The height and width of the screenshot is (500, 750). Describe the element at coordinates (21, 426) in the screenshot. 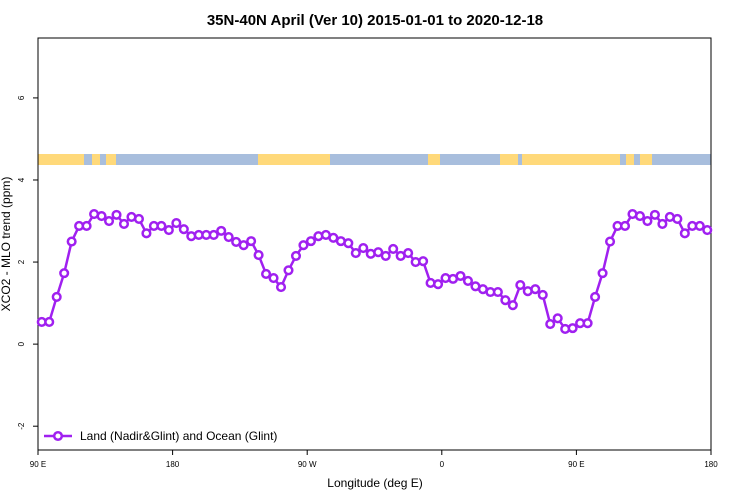

I see `y-tick-label: -2` at that location.